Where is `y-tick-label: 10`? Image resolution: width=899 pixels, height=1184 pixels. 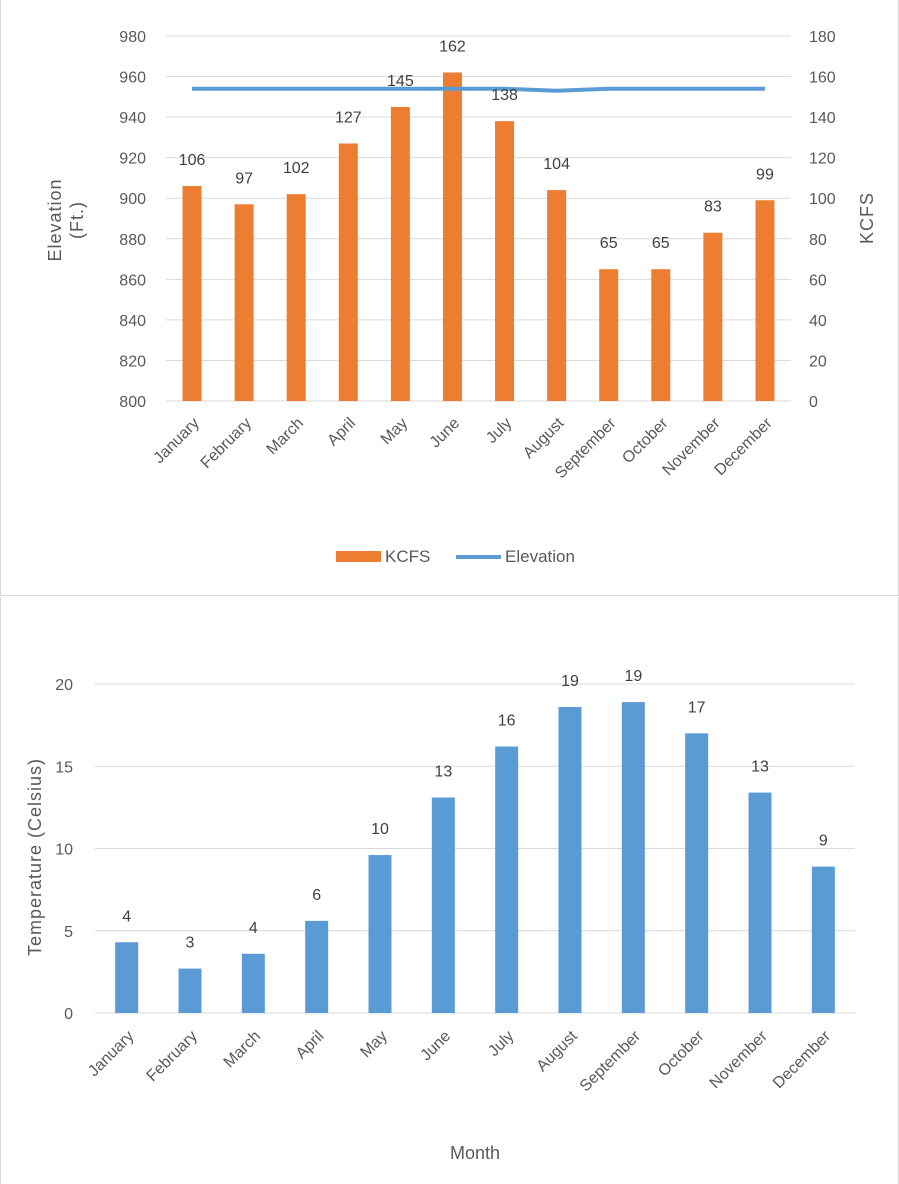 y-tick-label: 10 is located at coordinates (64, 850).